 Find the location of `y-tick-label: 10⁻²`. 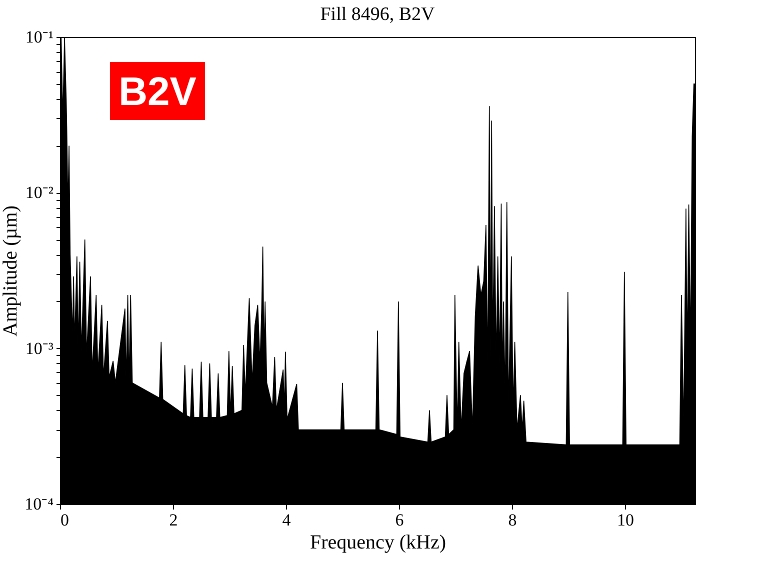

y-tick-label: 10⁻² is located at coordinates (39, 192).